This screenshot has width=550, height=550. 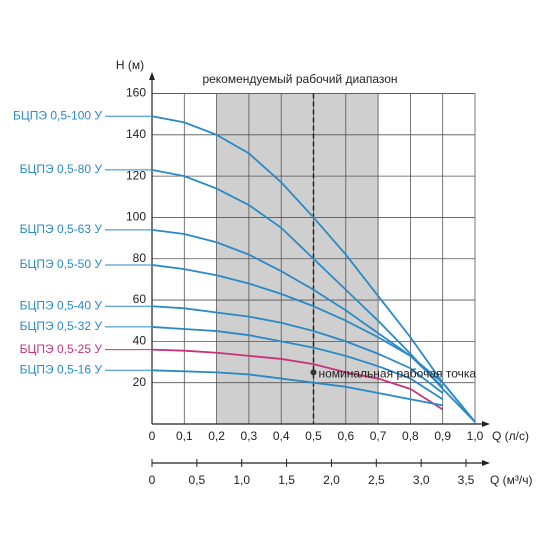 I want to click on x2-tick-label: 2,0, so click(x=331, y=480).